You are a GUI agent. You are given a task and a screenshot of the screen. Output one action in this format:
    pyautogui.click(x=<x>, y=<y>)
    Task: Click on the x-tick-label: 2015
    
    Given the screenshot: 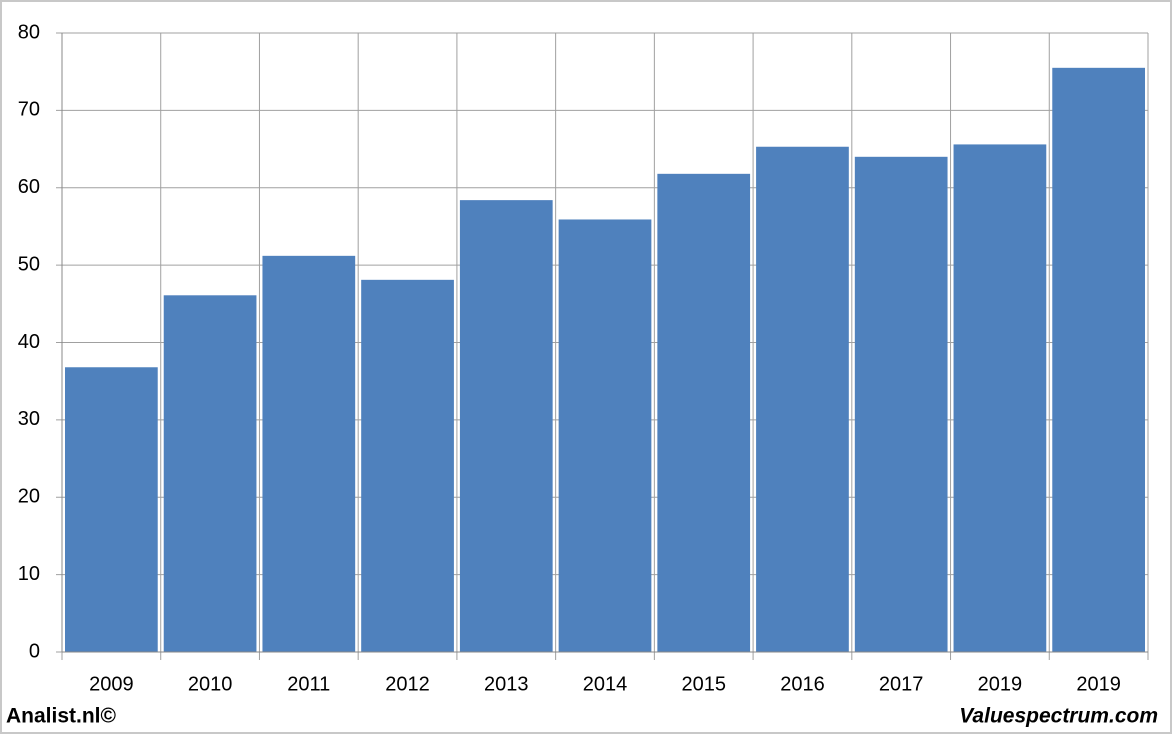 What is the action you would take?
    pyautogui.click(x=703, y=684)
    